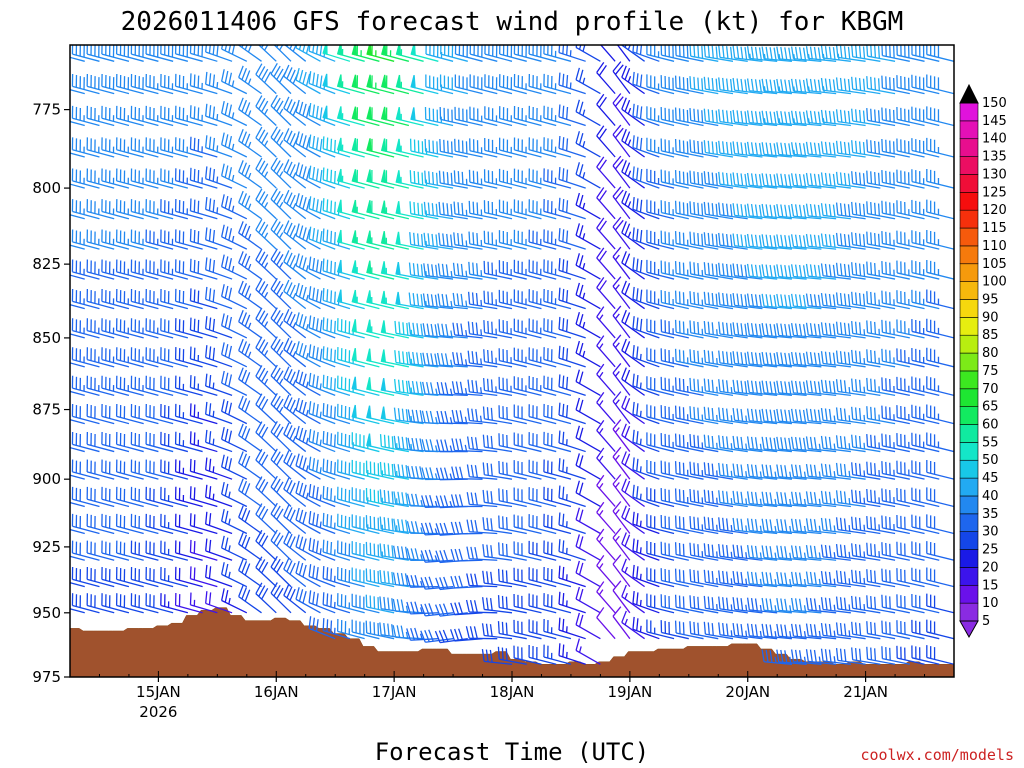 Image resolution: width=1024 pixels, height=768 pixels. What do you see at coordinates (46, 264) in the screenshot?
I see `y-tick-label: 825` at bounding box center [46, 264].